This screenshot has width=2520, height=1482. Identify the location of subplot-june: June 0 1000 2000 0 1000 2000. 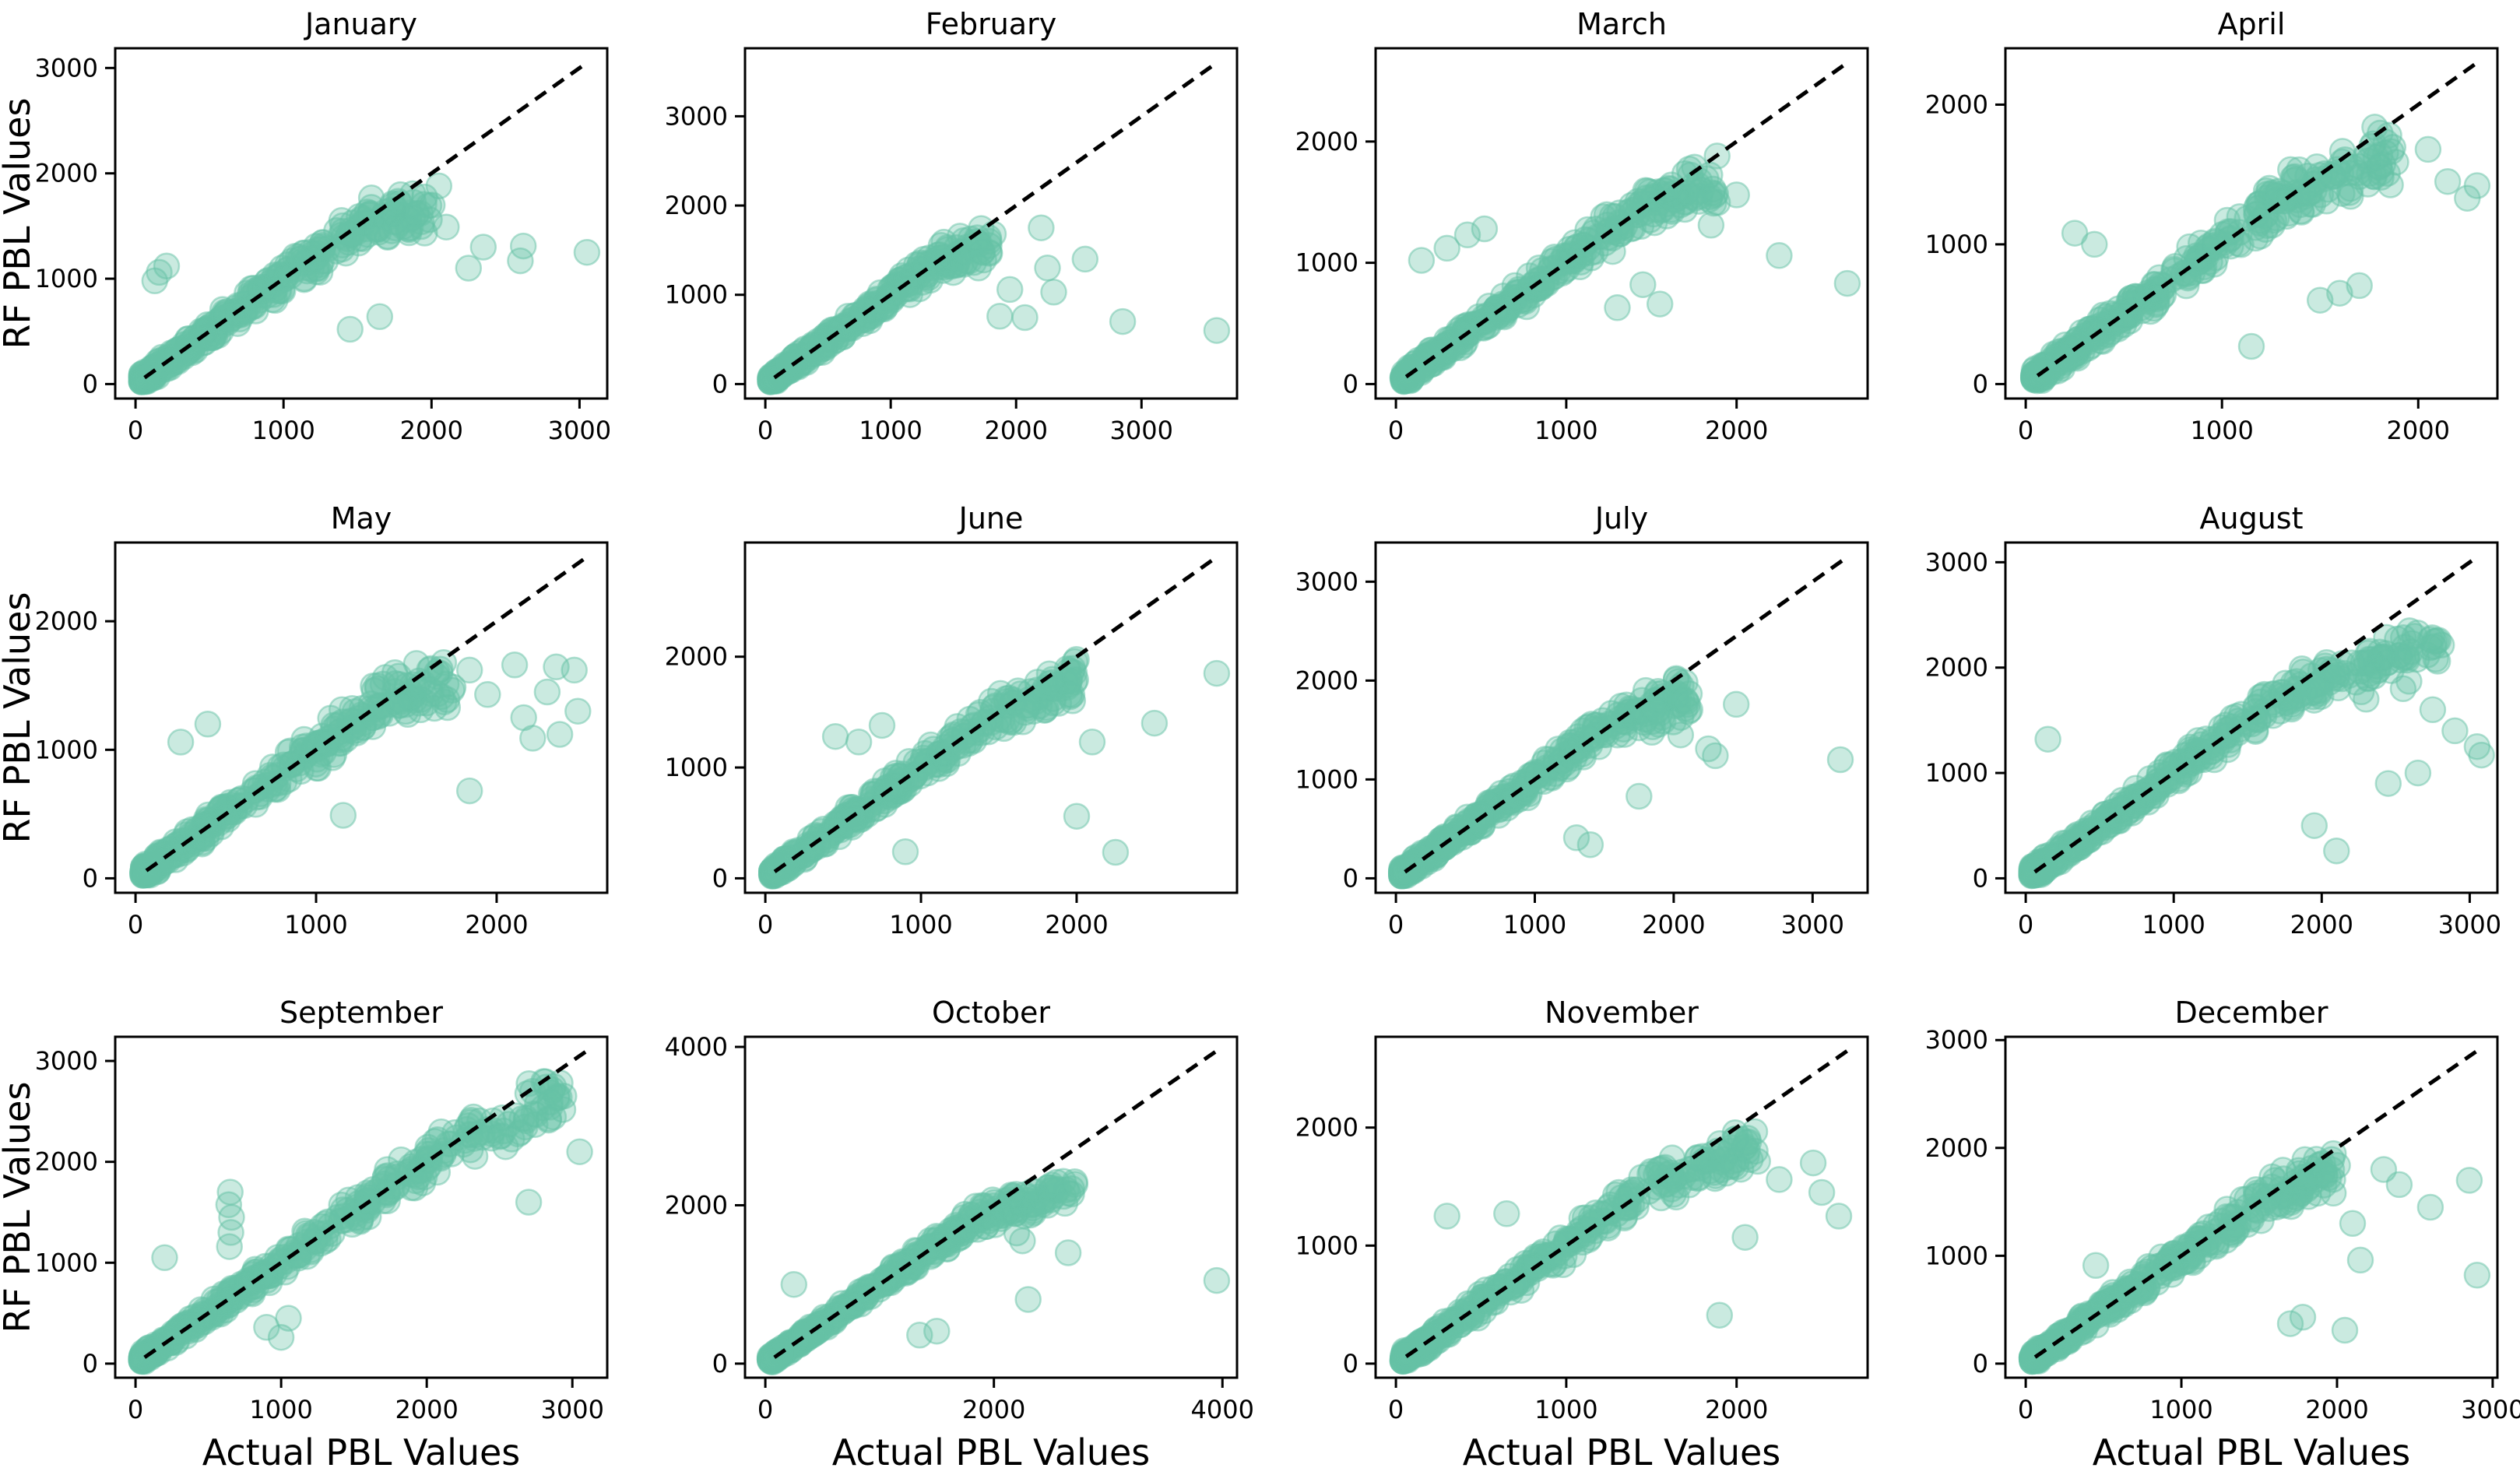
(945, 741).